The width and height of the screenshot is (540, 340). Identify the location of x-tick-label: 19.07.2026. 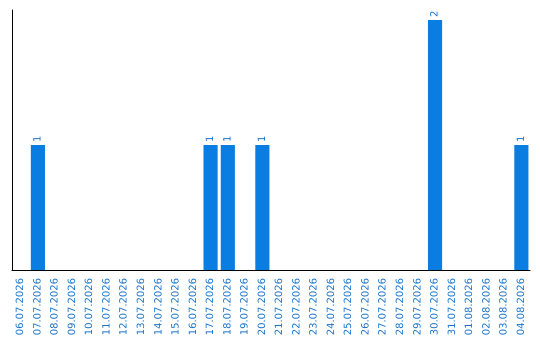
(245, 307).